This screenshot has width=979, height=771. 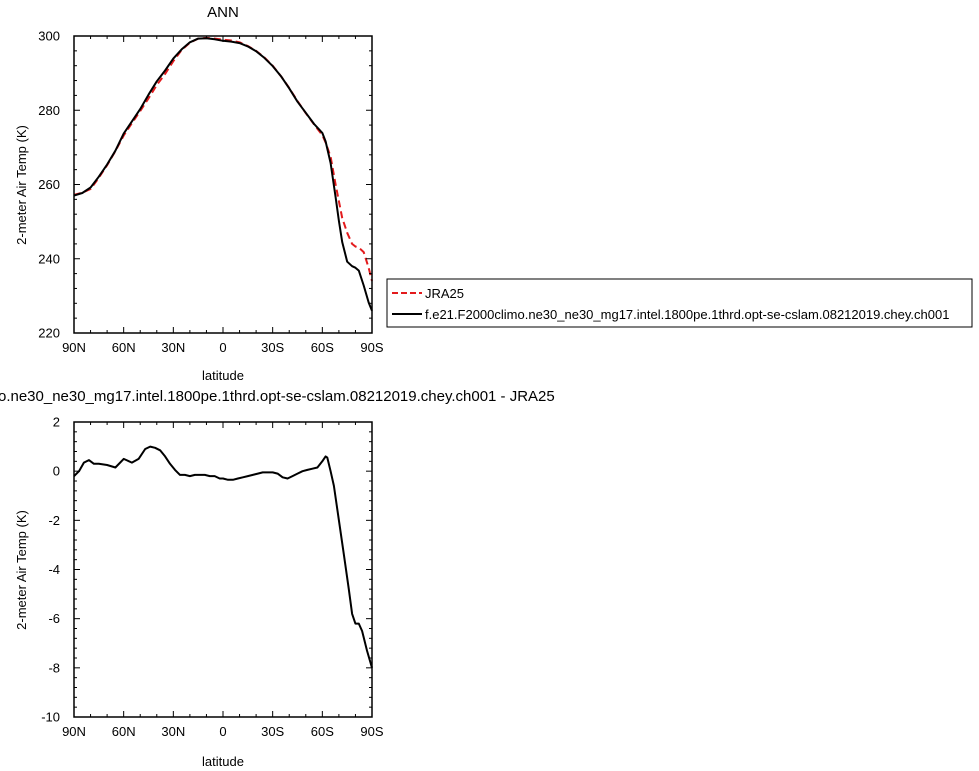 What do you see at coordinates (124, 731) in the screenshot?
I see `bottom-x-tick-label: 60N` at bounding box center [124, 731].